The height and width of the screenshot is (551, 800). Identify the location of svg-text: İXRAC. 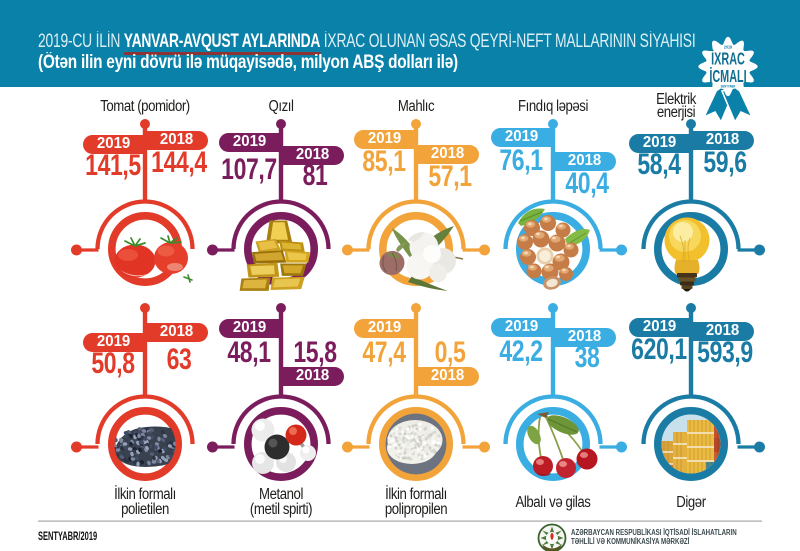
(728, 59).